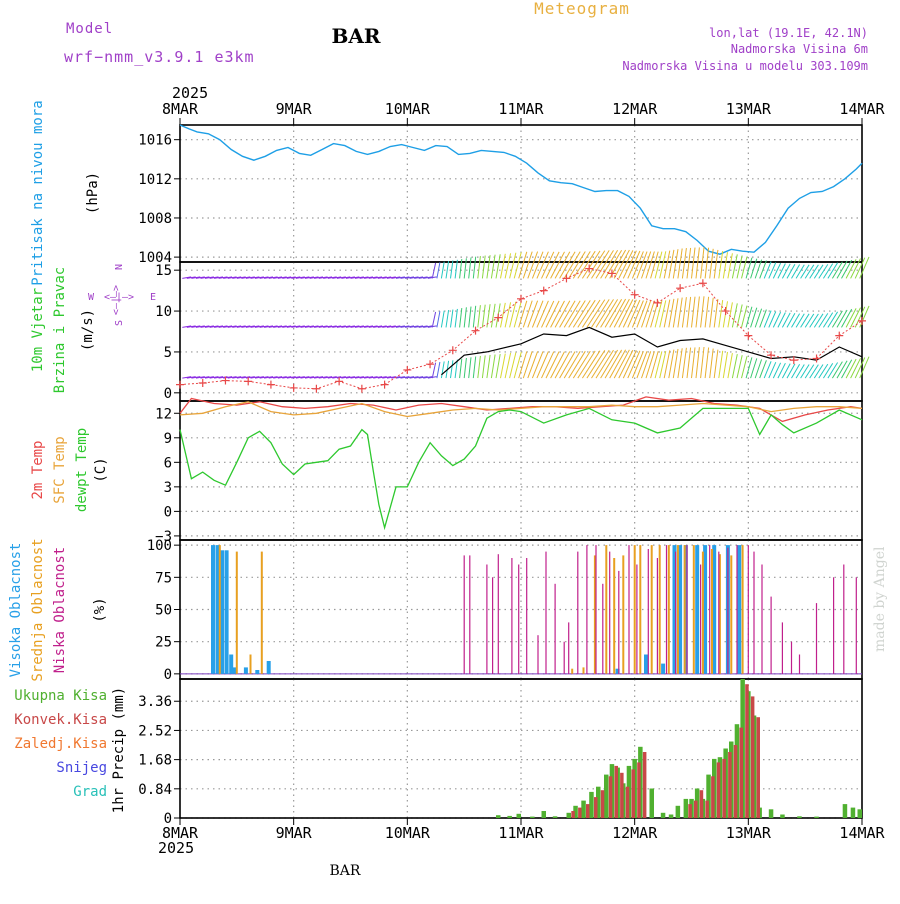  What do you see at coordinates (163, 537) in the screenshot?
I see `y-tick-label: −3` at bounding box center [163, 537].